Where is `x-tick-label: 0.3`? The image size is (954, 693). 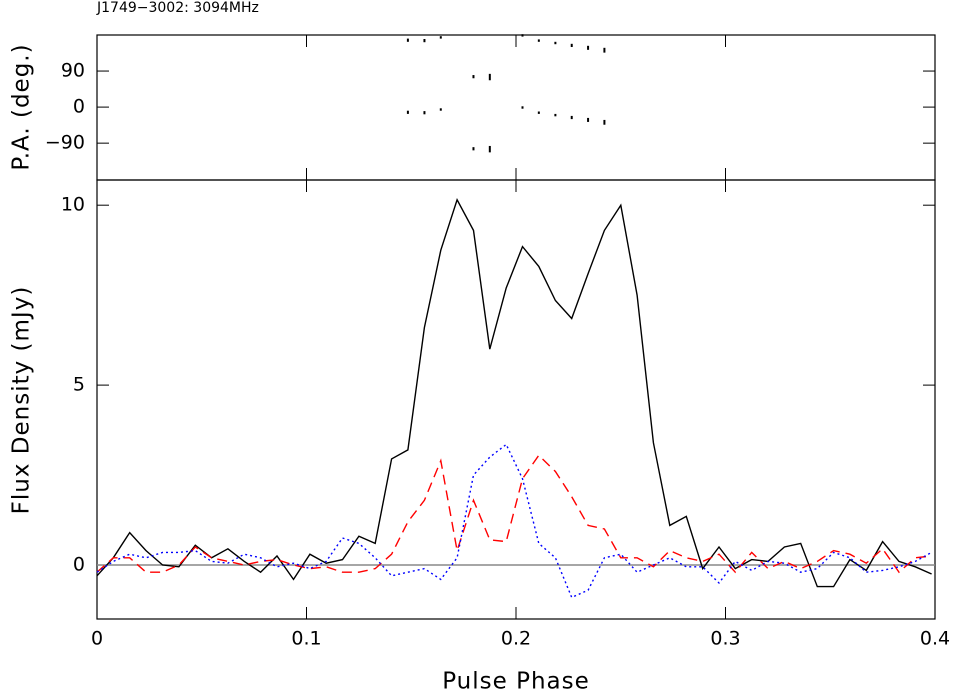 x-tick-label: 0.3 is located at coordinates (725, 639).